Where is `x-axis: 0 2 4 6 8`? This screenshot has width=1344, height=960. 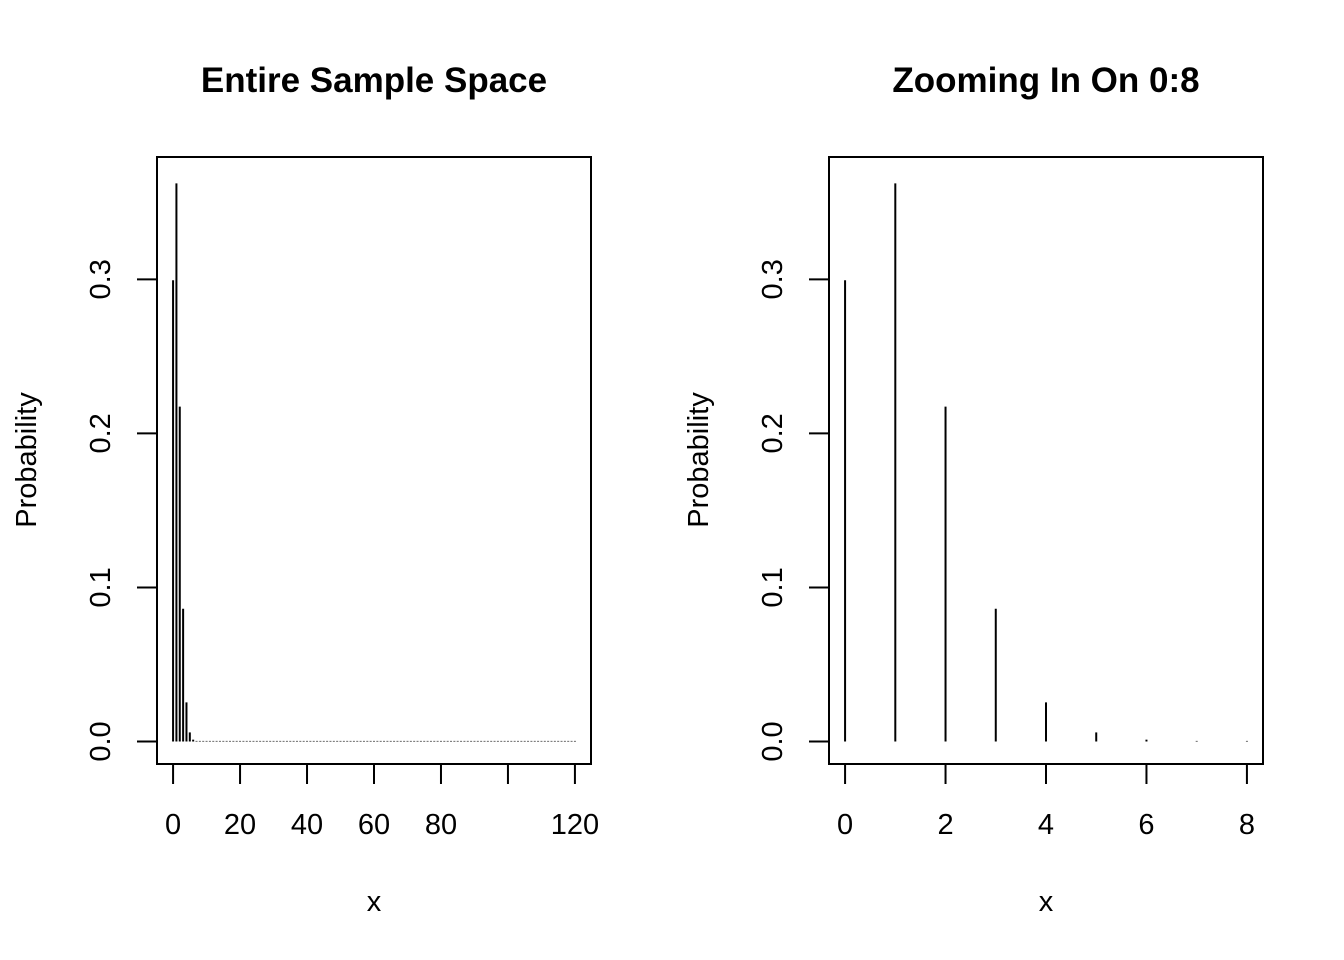
x-axis: 0 2 4 6 8 is located at coordinates (1046, 802).